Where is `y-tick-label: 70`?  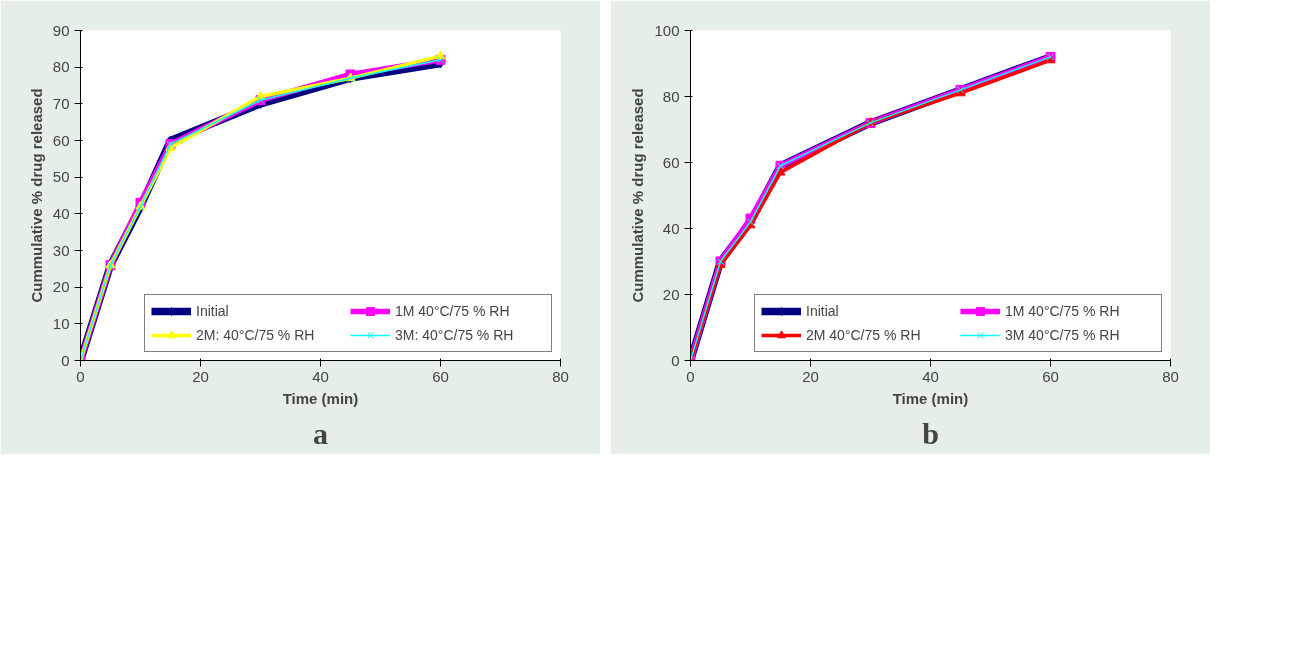 y-tick-label: 70 is located at coordinates (61, 103).